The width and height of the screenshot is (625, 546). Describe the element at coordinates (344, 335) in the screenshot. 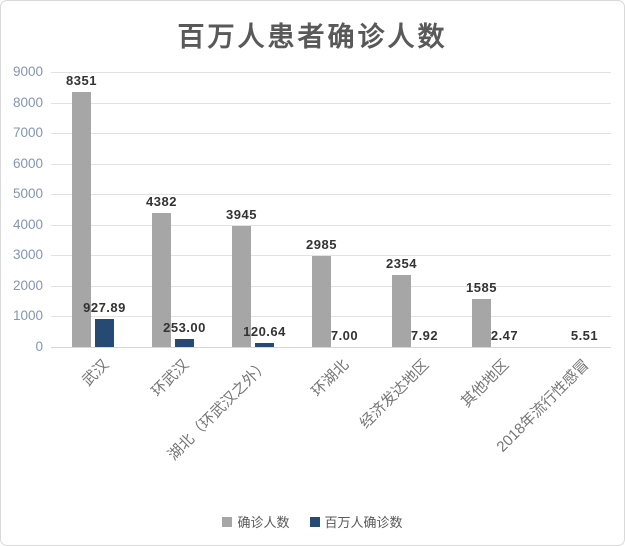

I see `data-label: 7.00` at that location.